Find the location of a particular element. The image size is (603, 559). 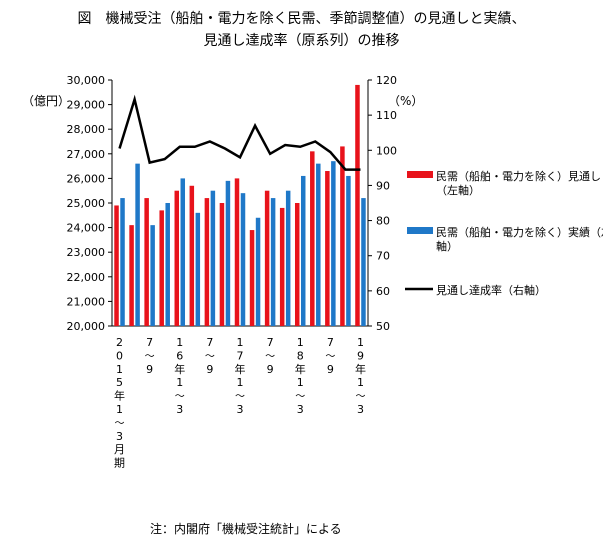

right-tick-label: 100 is located at coordinates (386, 150).